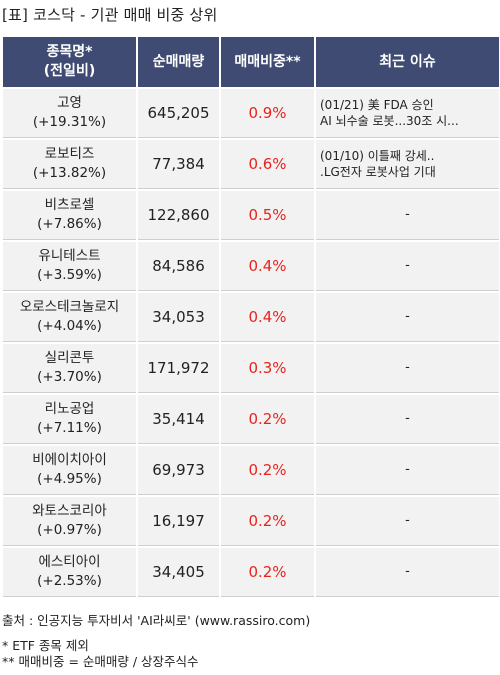 The width and height of the screenshot is (500, 675). Describe the element at coordinates (69, 62) in the screenshot. I see `header-name: 종목명* (전일비)` at that location.